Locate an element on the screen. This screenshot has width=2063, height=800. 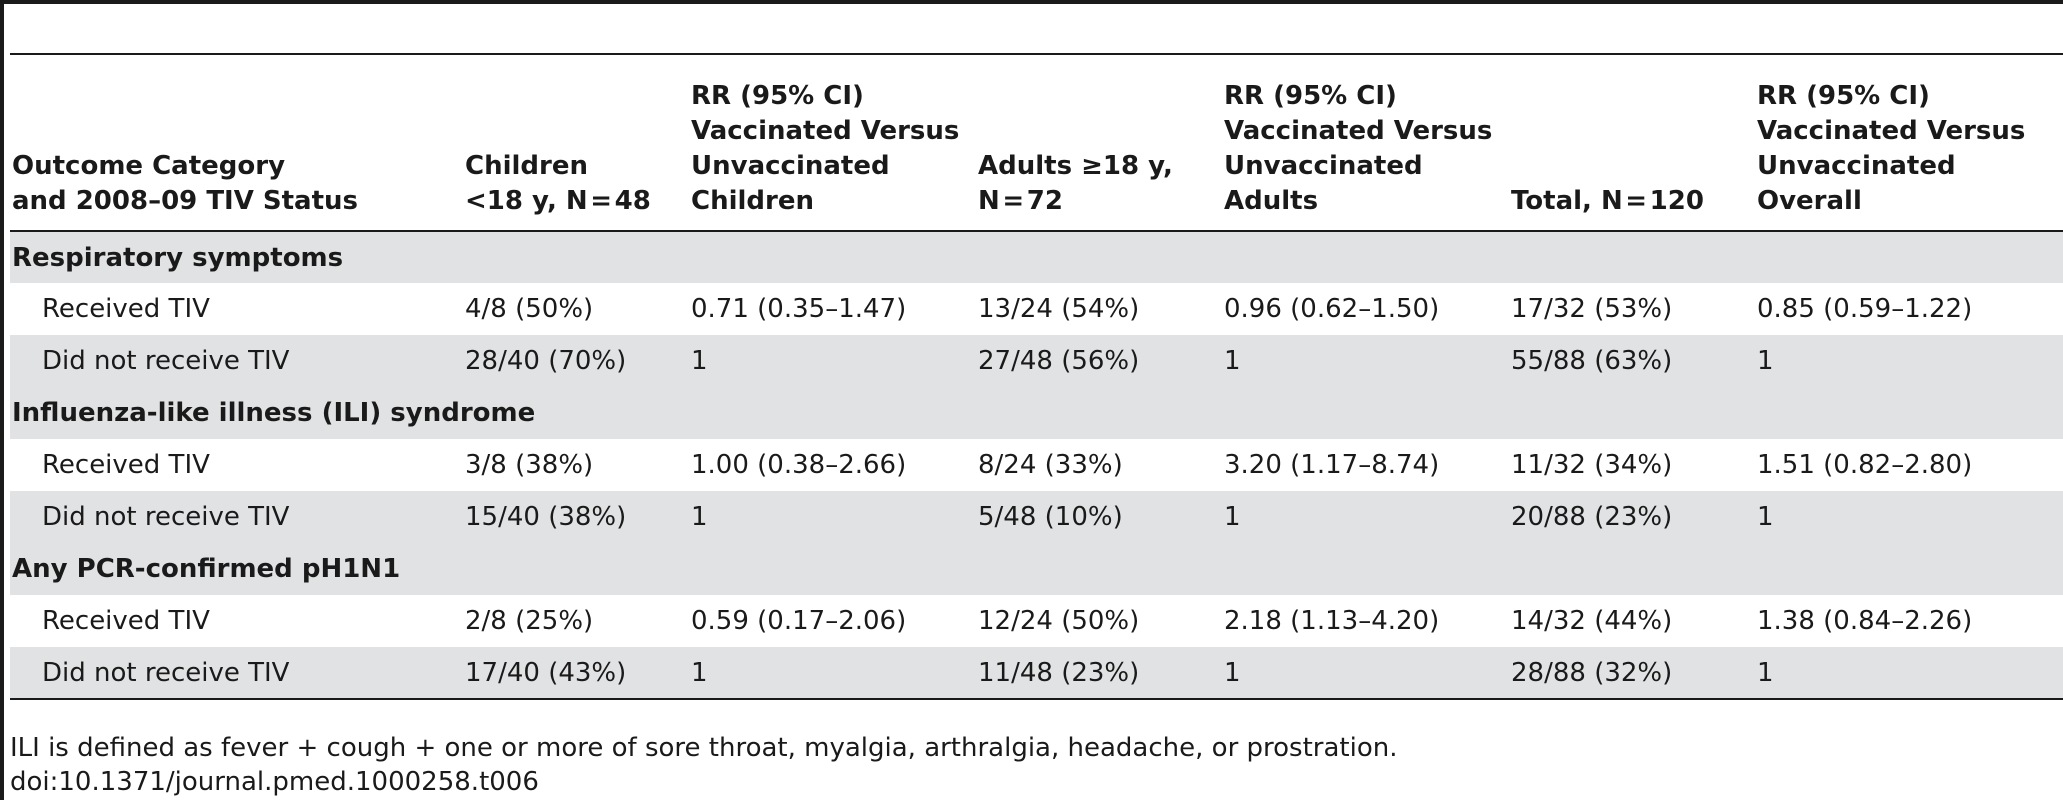
table-cell: 4/8 (50%) is located at coordinates (529, 309).